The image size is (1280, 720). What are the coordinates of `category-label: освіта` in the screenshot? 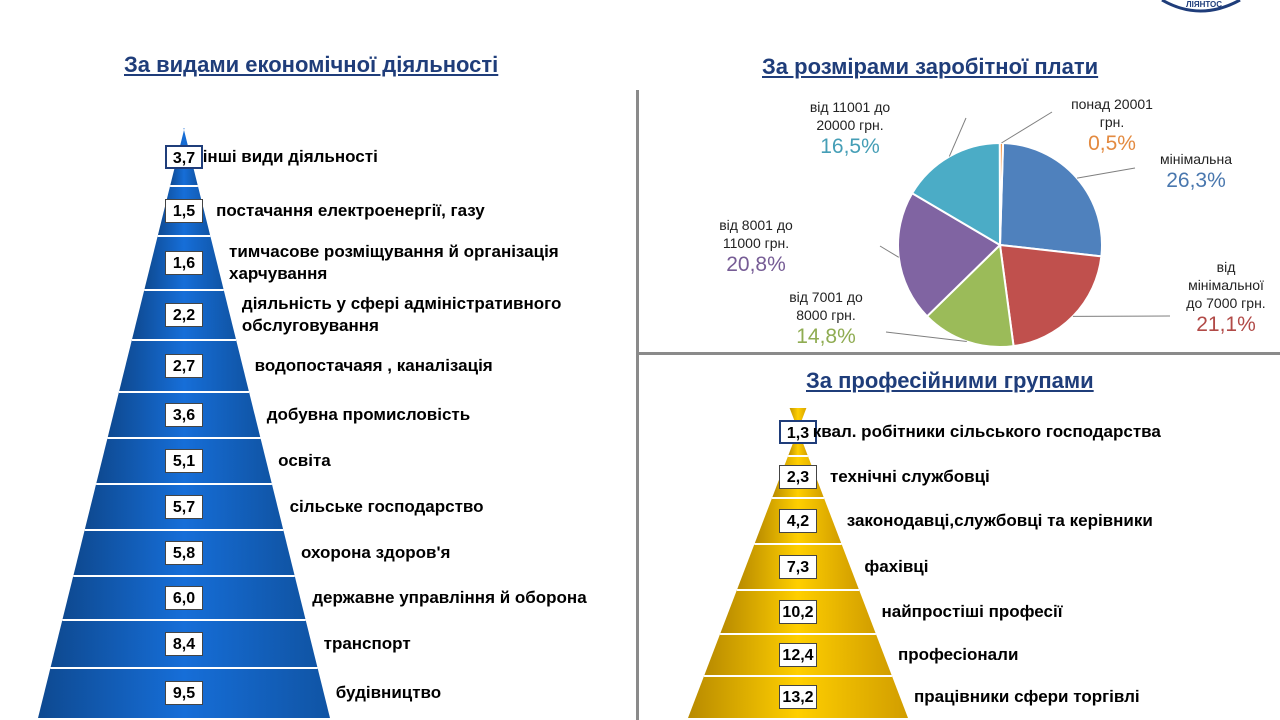 It's located at (304, 461).